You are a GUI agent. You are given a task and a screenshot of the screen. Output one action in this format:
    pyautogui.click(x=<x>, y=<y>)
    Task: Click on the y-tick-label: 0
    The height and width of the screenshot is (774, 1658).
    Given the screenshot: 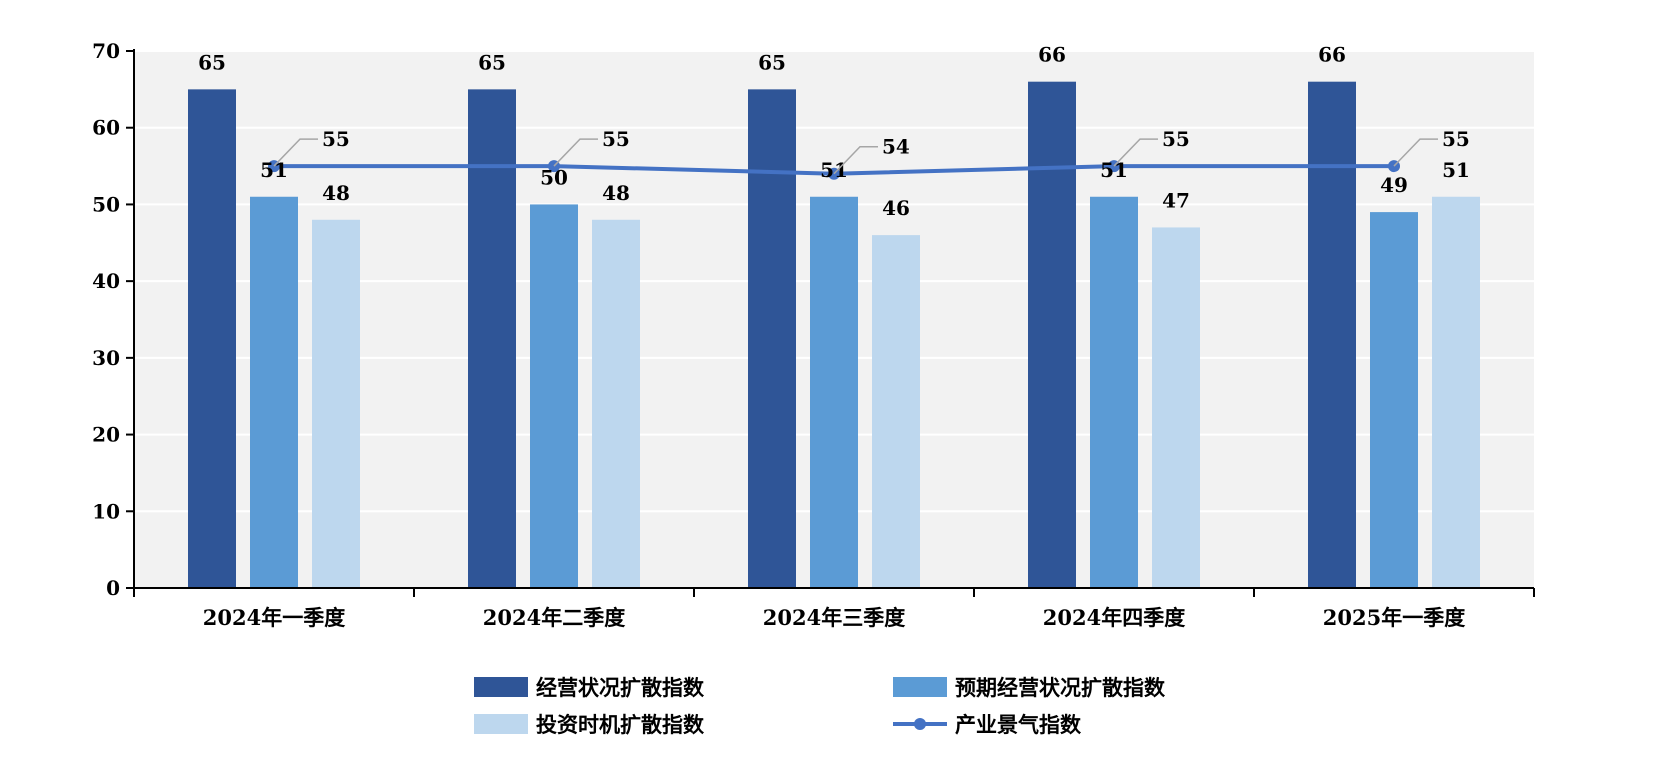 What is the action you would take?
    pyautogui.click(x=113, y=588)
    